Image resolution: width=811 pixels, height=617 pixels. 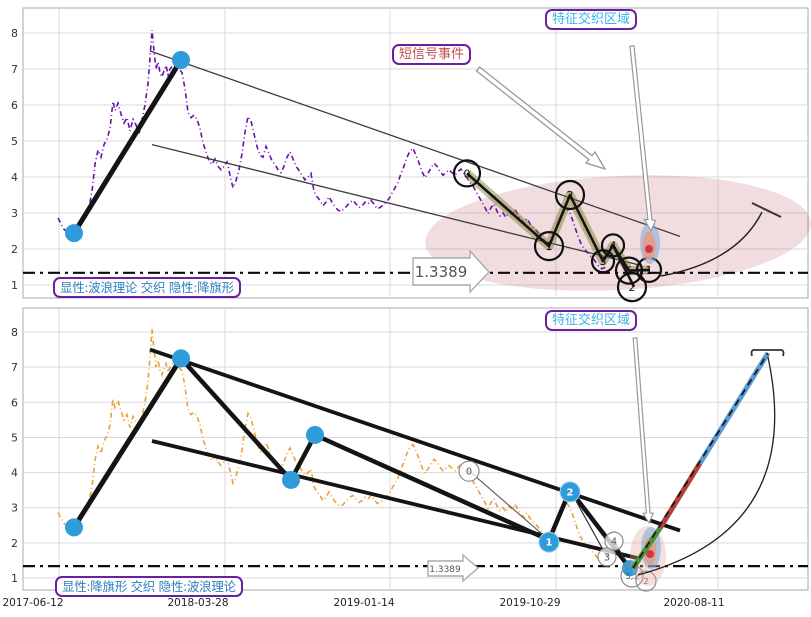 I want to click on forecast-target-cap, so click(x=767, y=352).